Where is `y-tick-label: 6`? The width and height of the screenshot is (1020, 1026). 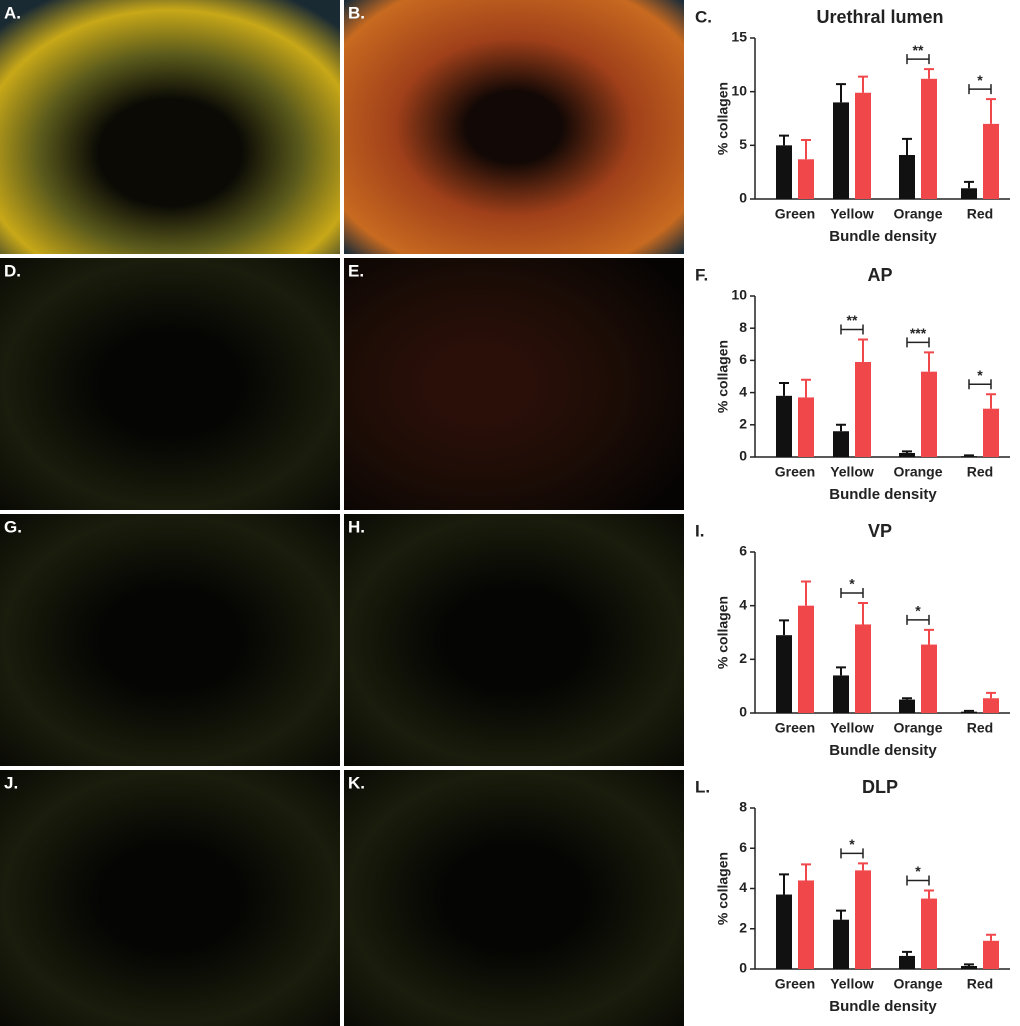 y-tick-label: 6 is located at coordinates (743, 551).